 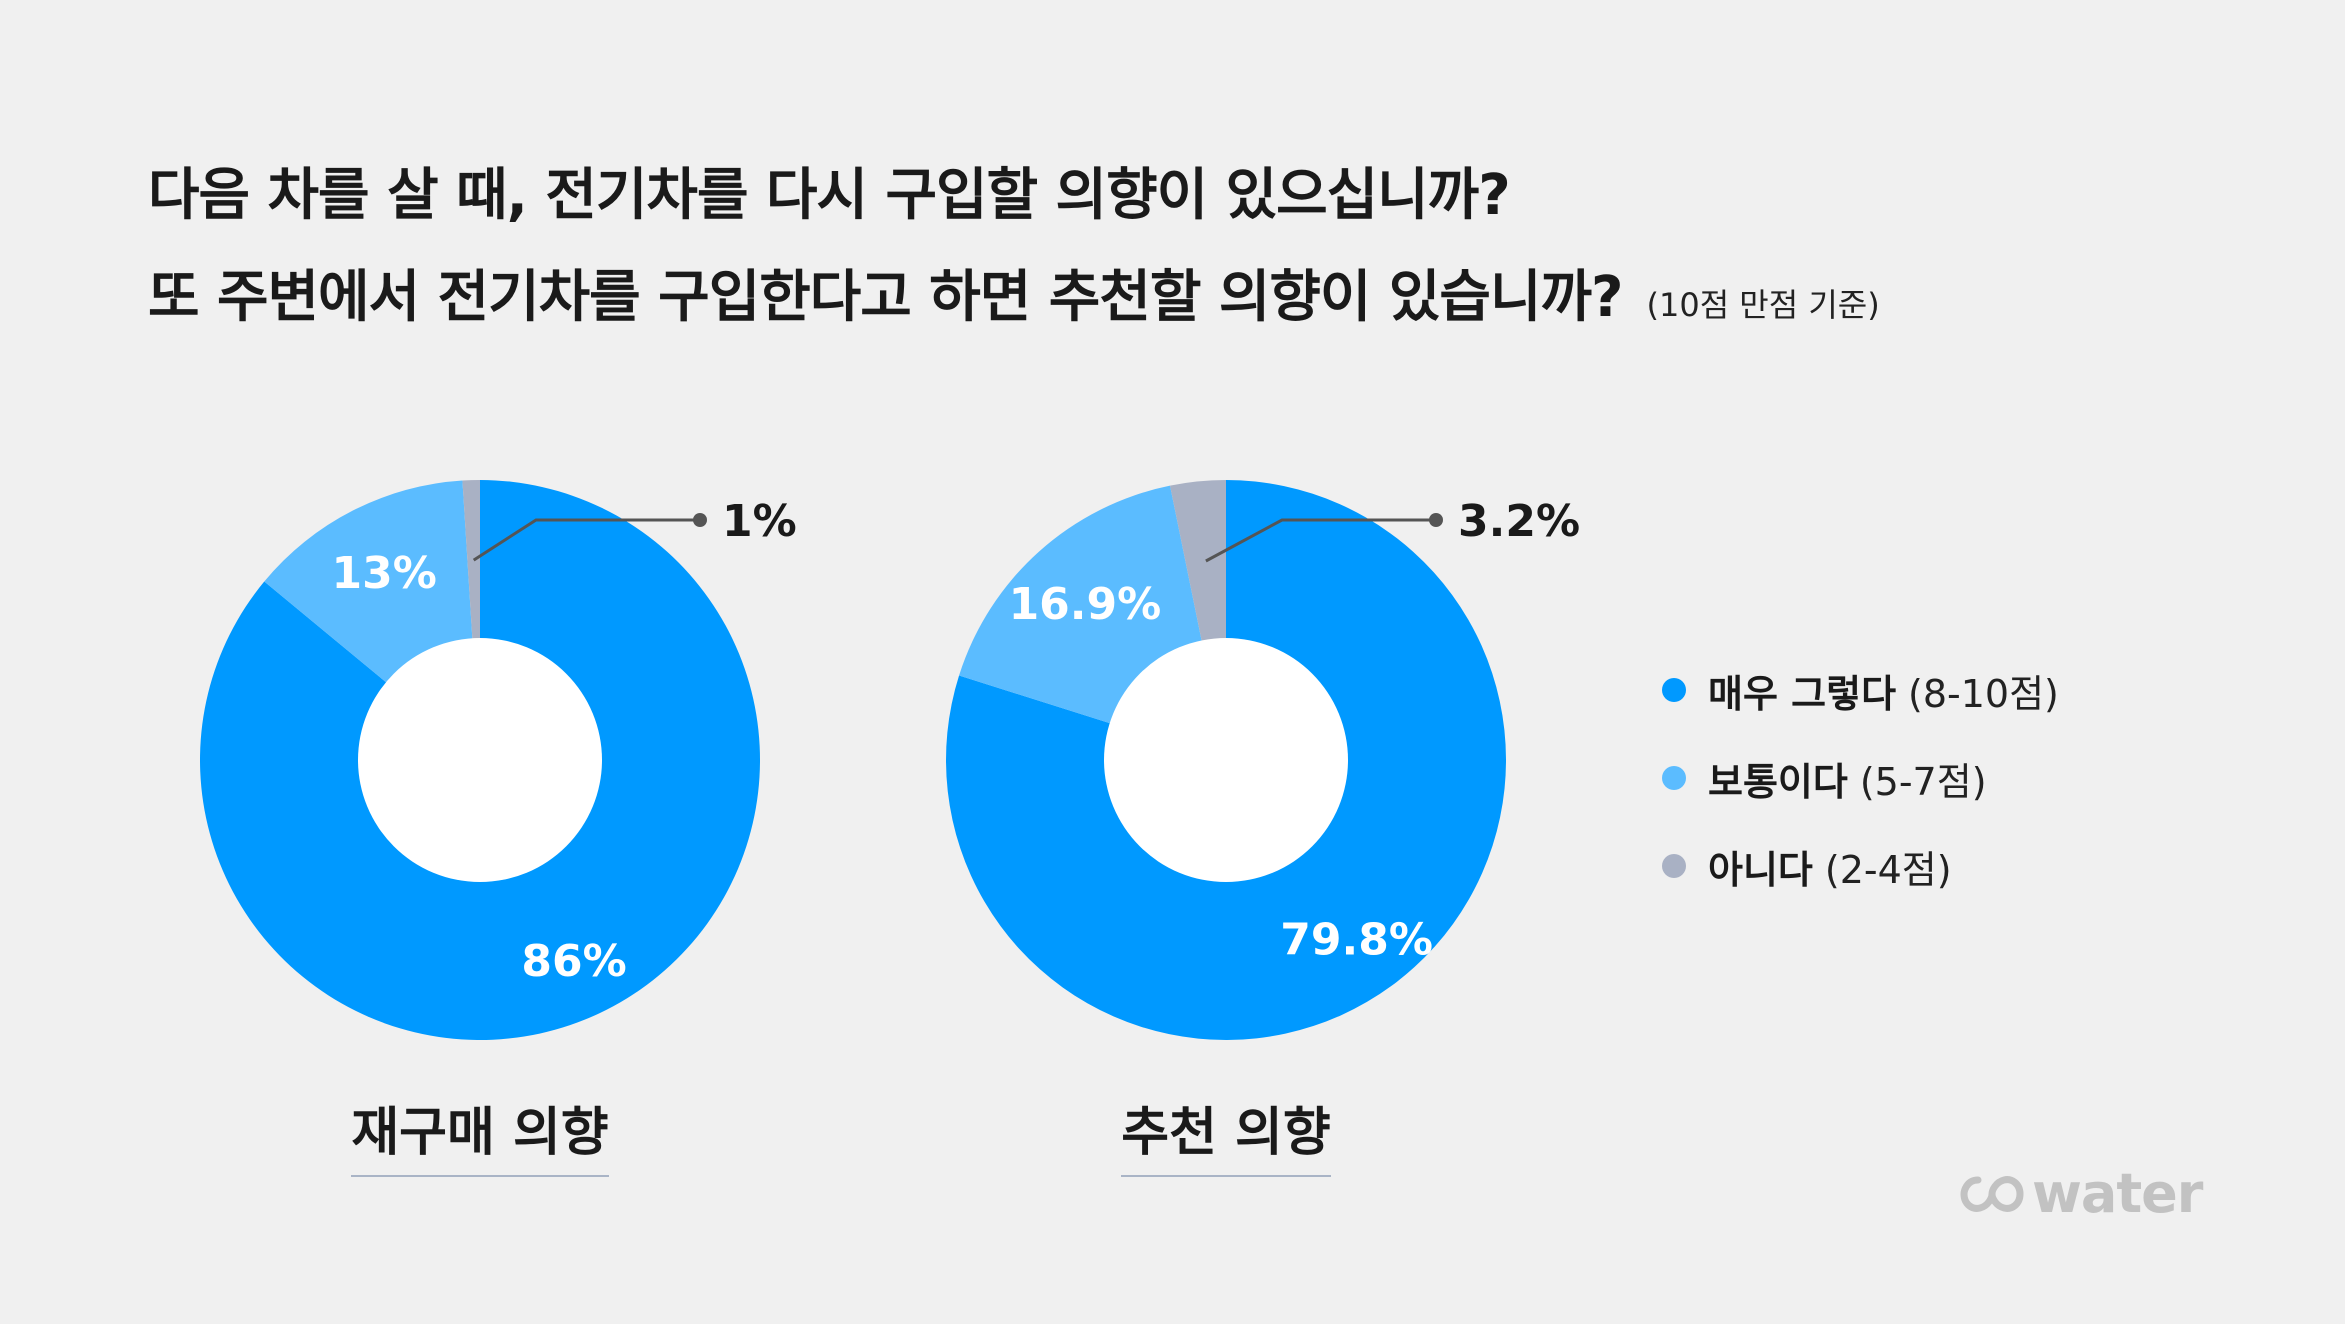 I want to click on data-label-neutral: 13%, so click(x=384, y=573).